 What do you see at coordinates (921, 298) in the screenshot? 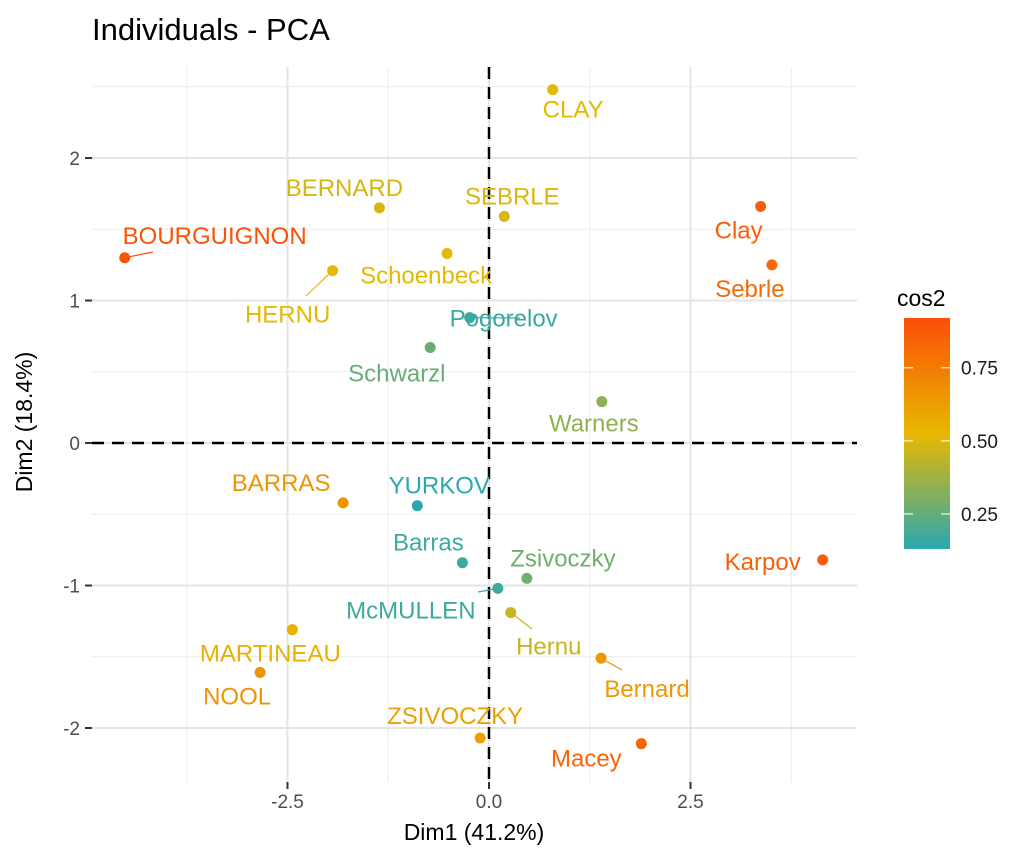
I see `legend-title: cos2` at bounding box center [921, 298].